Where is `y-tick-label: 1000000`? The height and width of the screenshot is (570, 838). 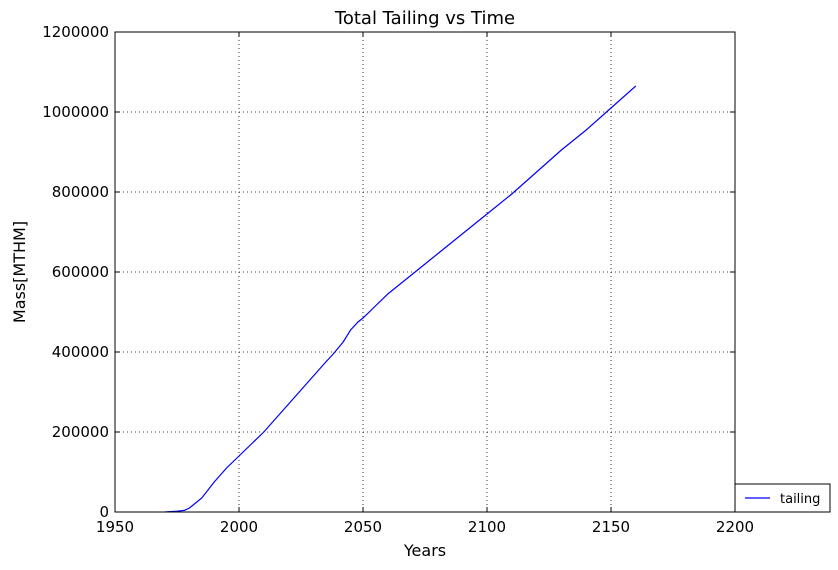 y-tick-label: 1000000 is located at coordinates (75, 112).